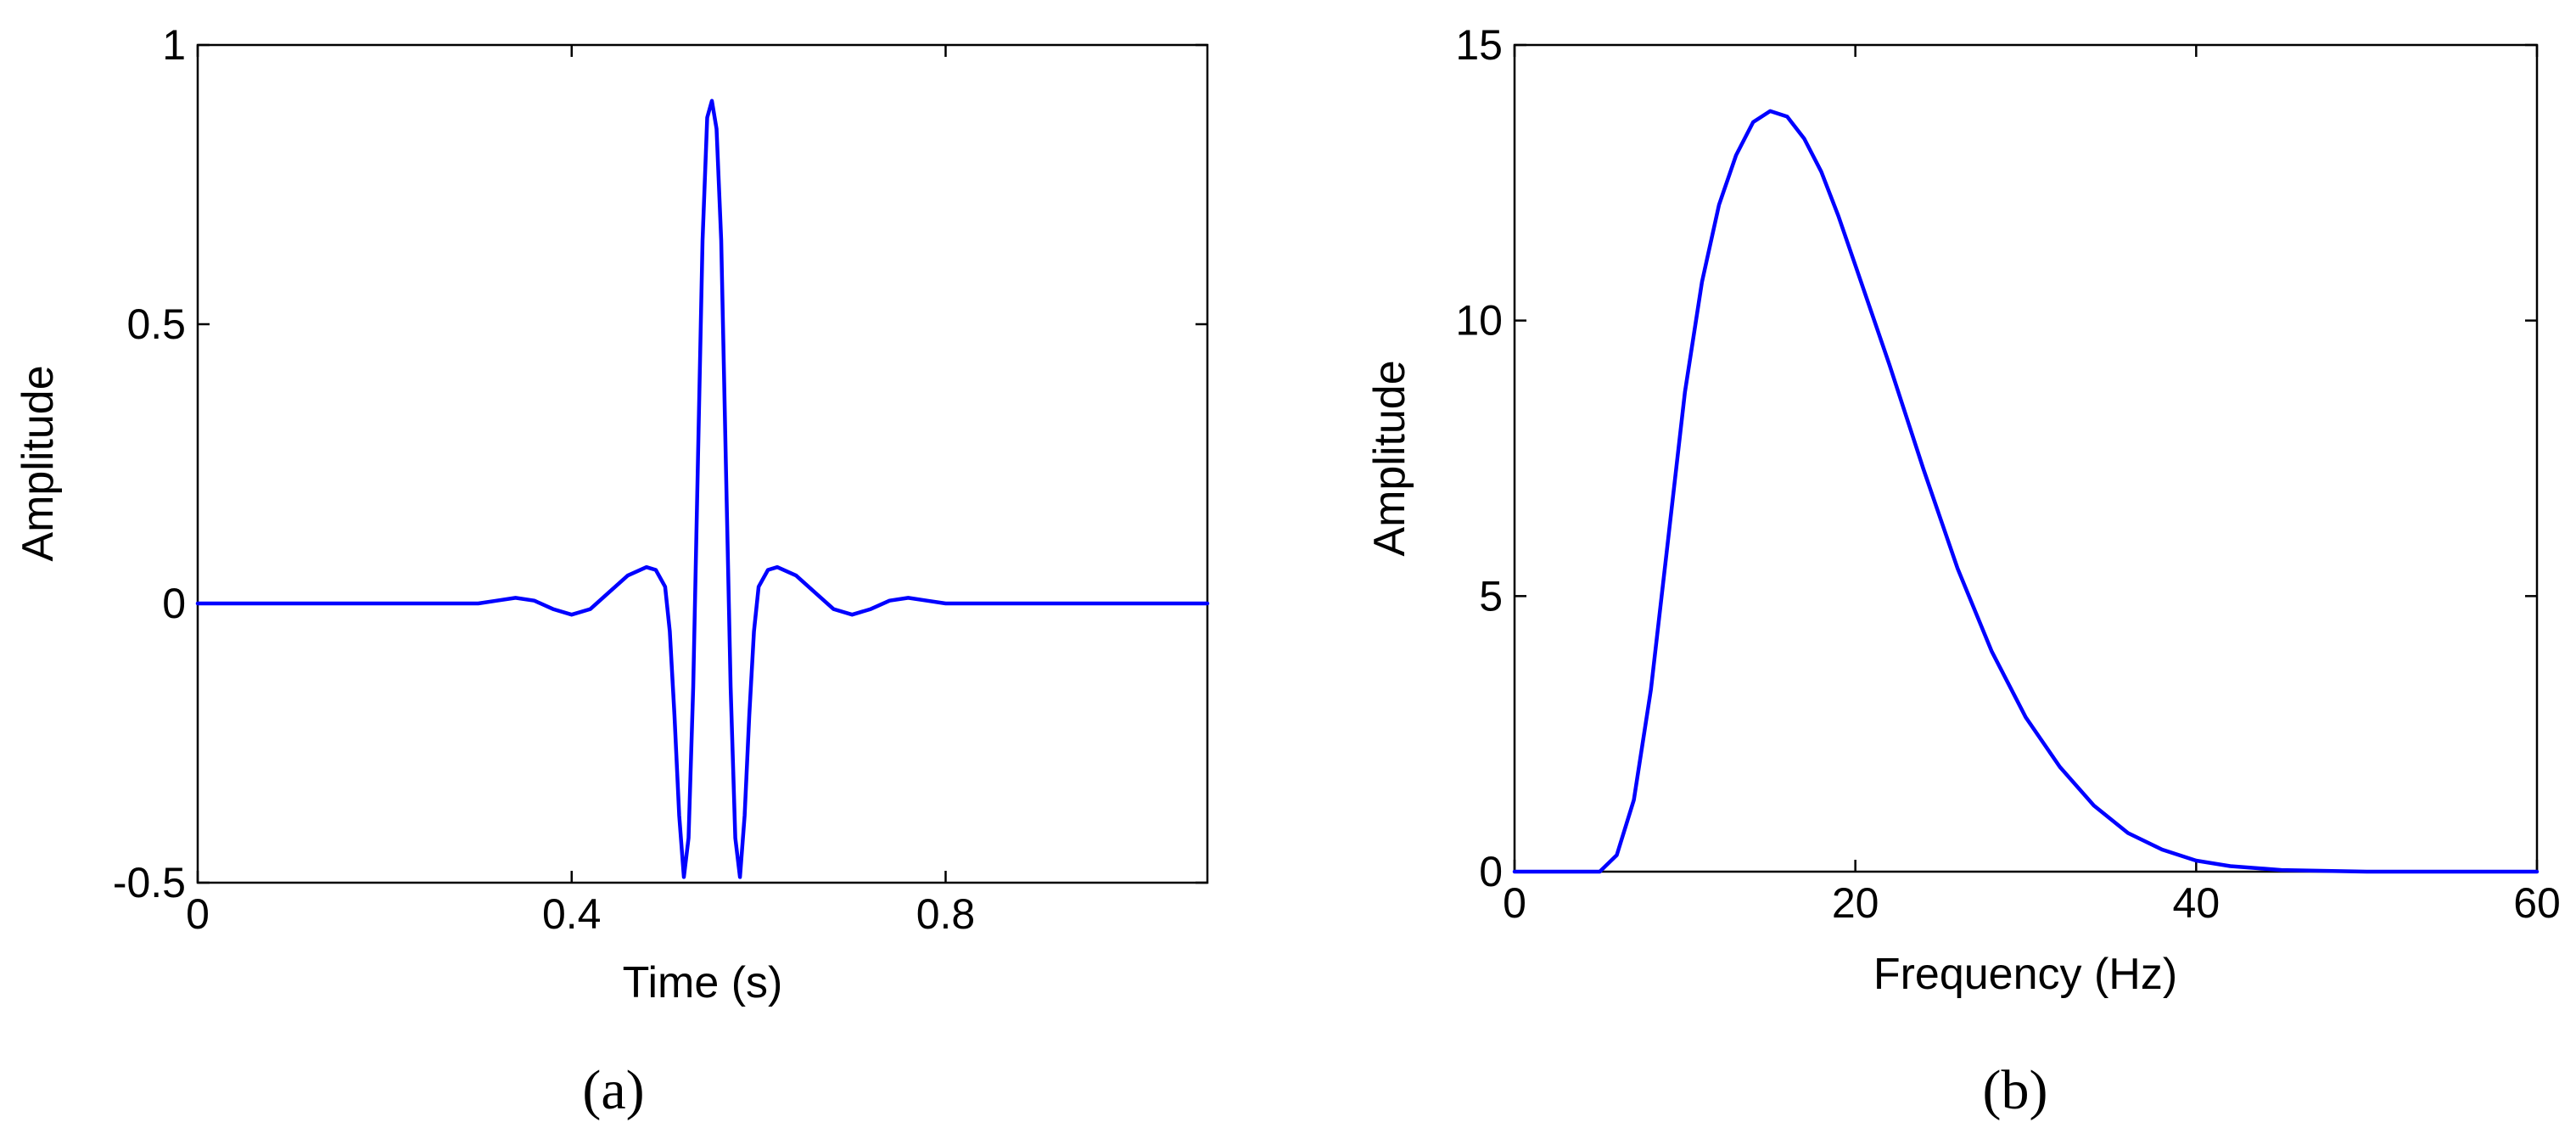 This screenshot has height=1139, width=2576. Describe the element at coordinates (150, 882) in the screenshot. I see `y-tick-label: -0.5` at that location.